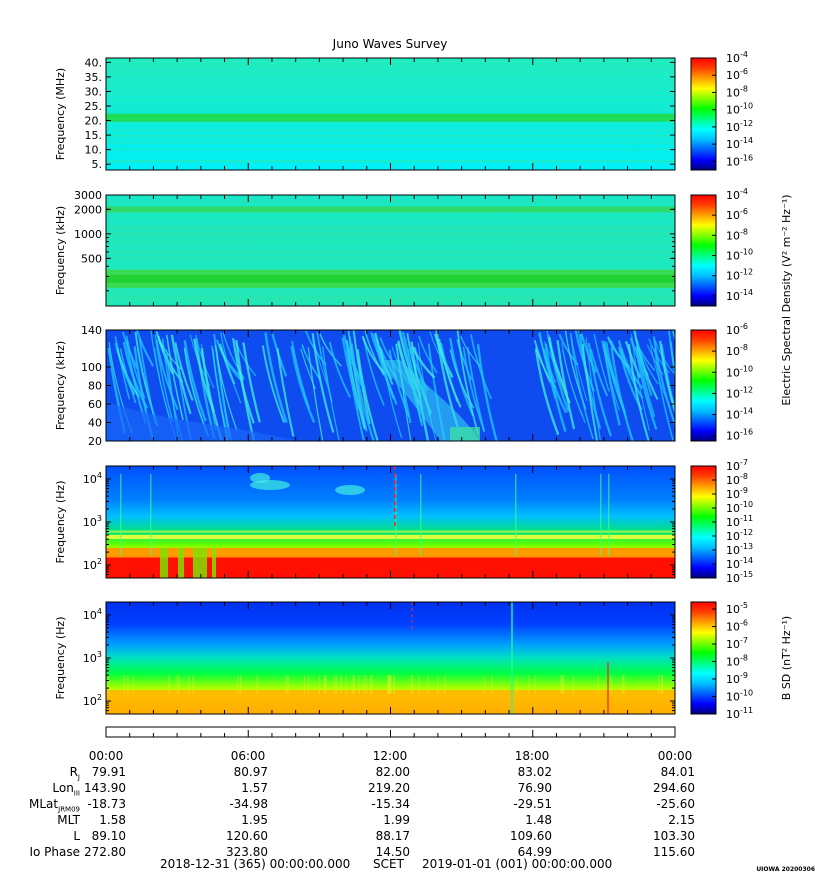  I want to click on ephemeris-value: 272.80, so click(105, 852).